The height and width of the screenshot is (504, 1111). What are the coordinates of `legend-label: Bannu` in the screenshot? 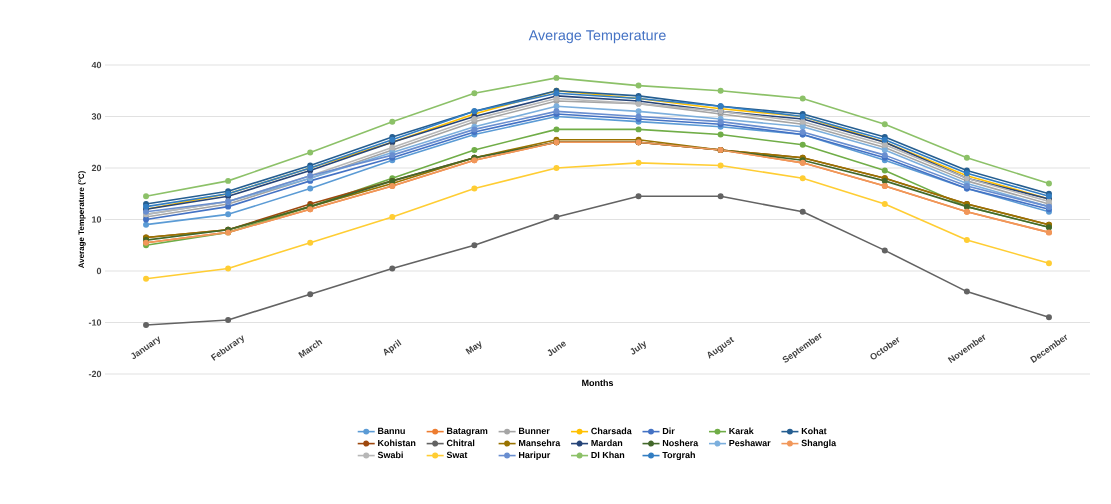 It's located at (391, 431).